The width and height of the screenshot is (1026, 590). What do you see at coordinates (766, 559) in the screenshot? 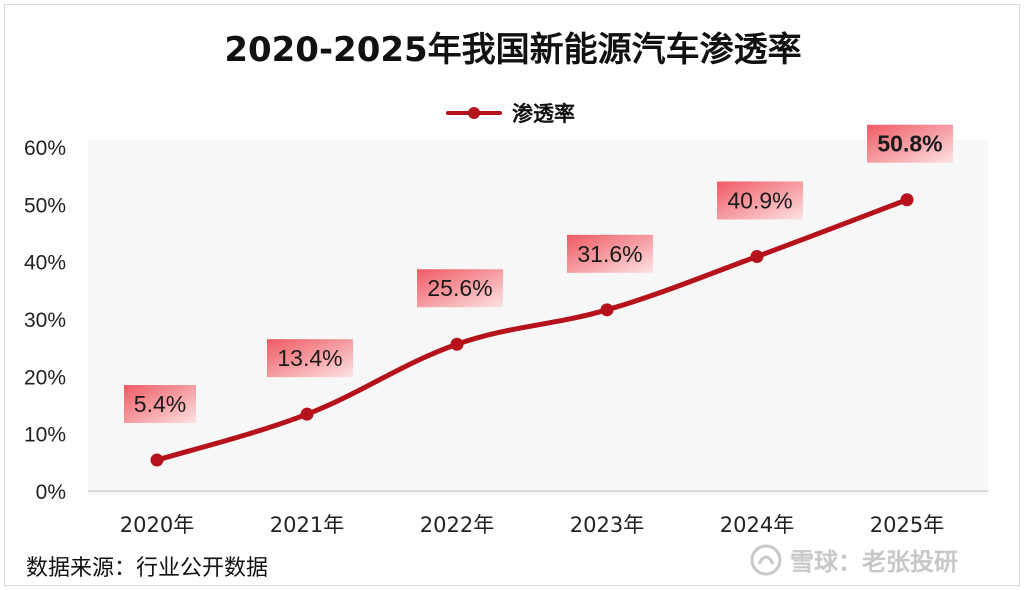
I see `snowball-logo-icon` at bounding box center [766, 559].